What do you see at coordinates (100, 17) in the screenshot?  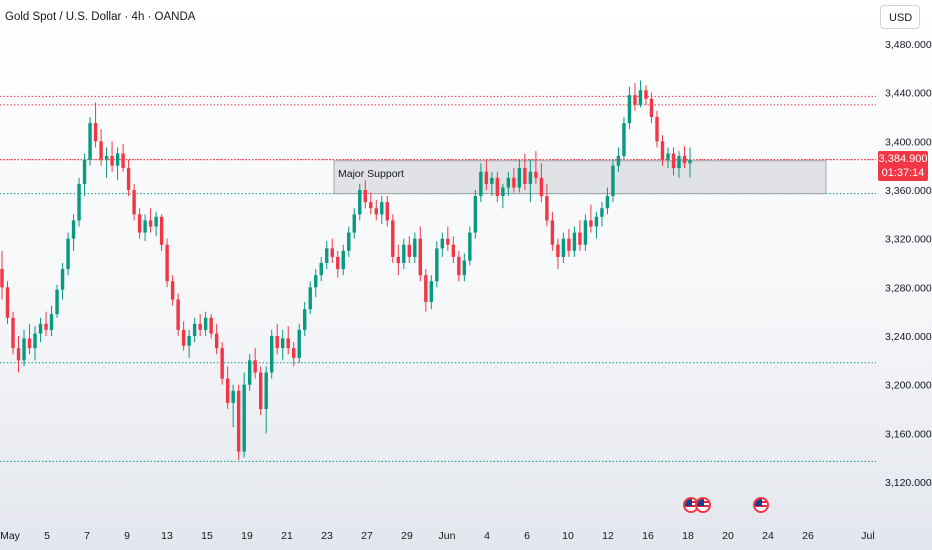 I see `symbol-title: Gold Spot / U.S. Dollar · 4h · OANDA` at bounding box center [100, 17].